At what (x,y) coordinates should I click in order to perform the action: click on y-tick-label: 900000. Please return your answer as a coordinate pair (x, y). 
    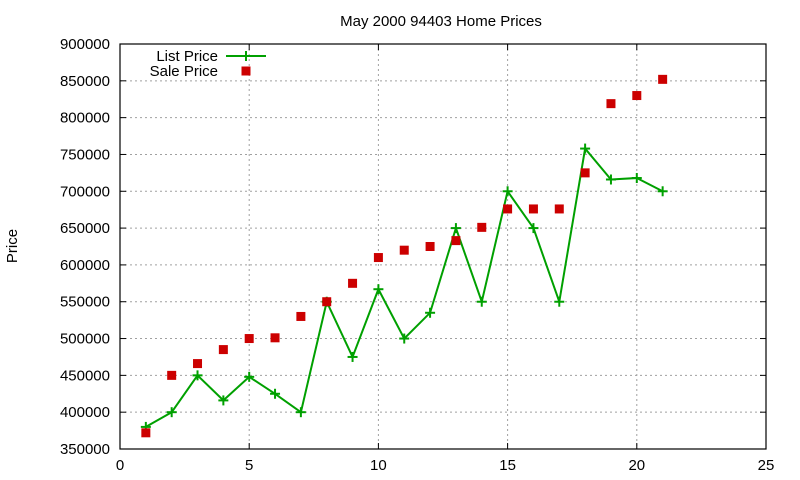
    Looking at the image, I should click on (85, 44).